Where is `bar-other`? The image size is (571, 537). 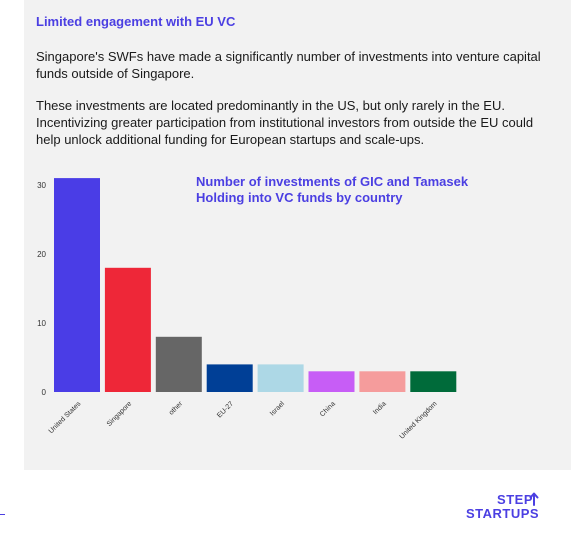 bar-other is located at coordinates (178, 364).